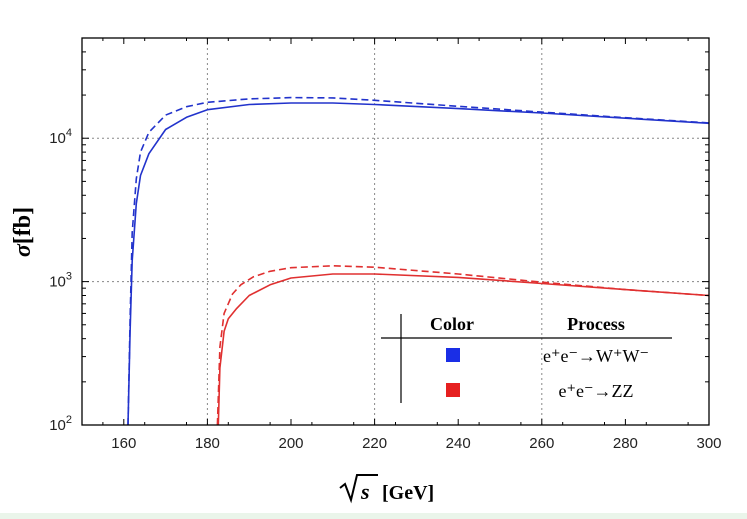 The height and width of the screenshot is (519, 747). Describe the element at coordinates (625, 443) in the screenshot. I see `x-tick-label-280: 280` at that location.